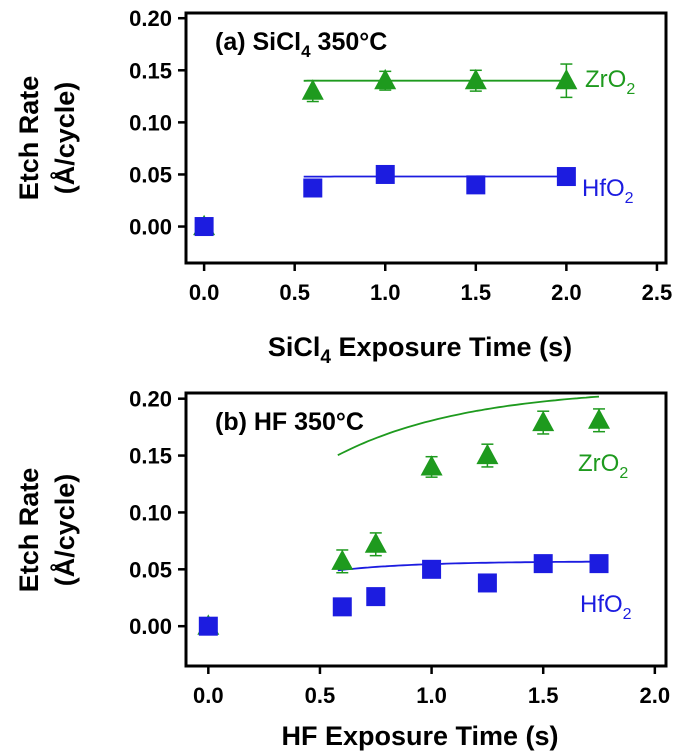  I want to click on x-tick-label: 2.5, so click(657, 292).